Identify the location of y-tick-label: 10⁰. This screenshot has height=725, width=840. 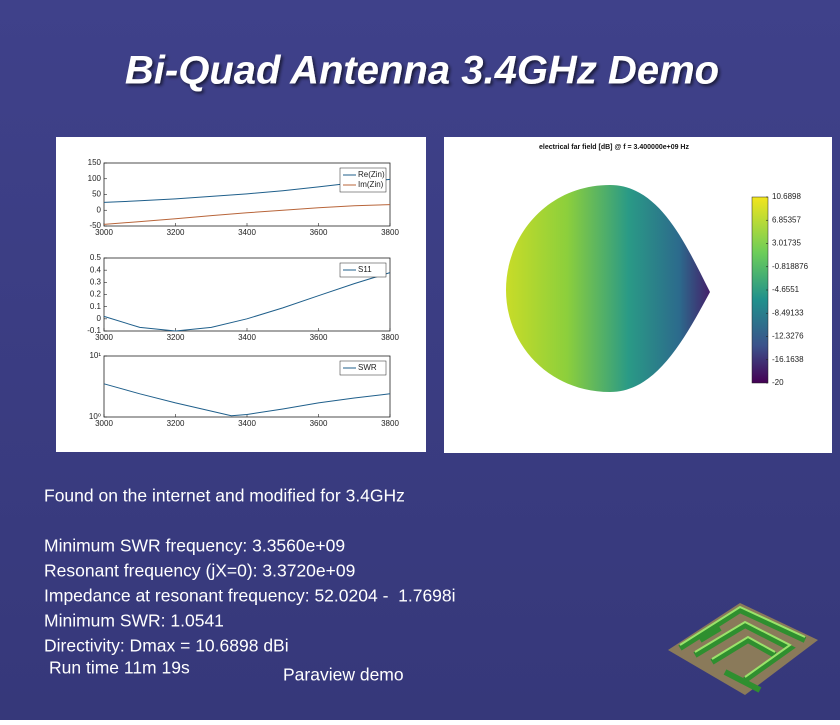
(95, 416).